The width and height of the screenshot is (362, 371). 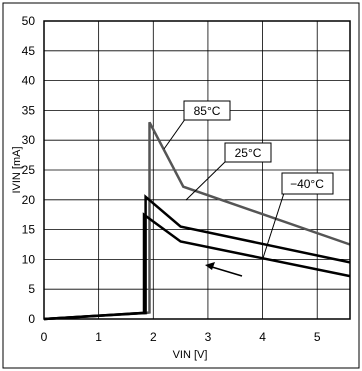 I want to click on direction-arrow-shaft, so click(x=227, y=271).